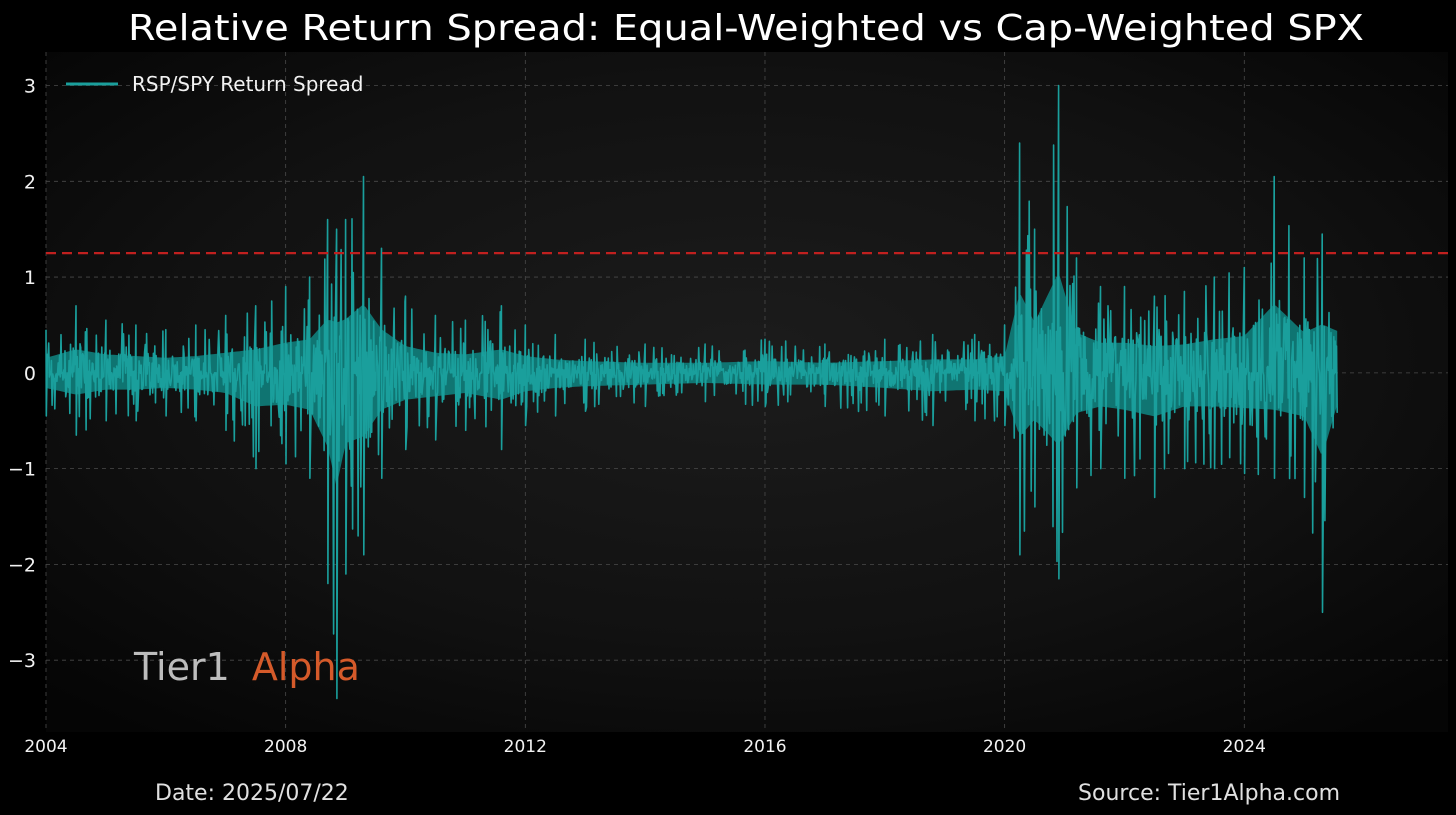 The image size is (1456, 815). Describe the element at coordinates (22, 470) in the screenshot. I see `y-tick-label: −1` at that location.